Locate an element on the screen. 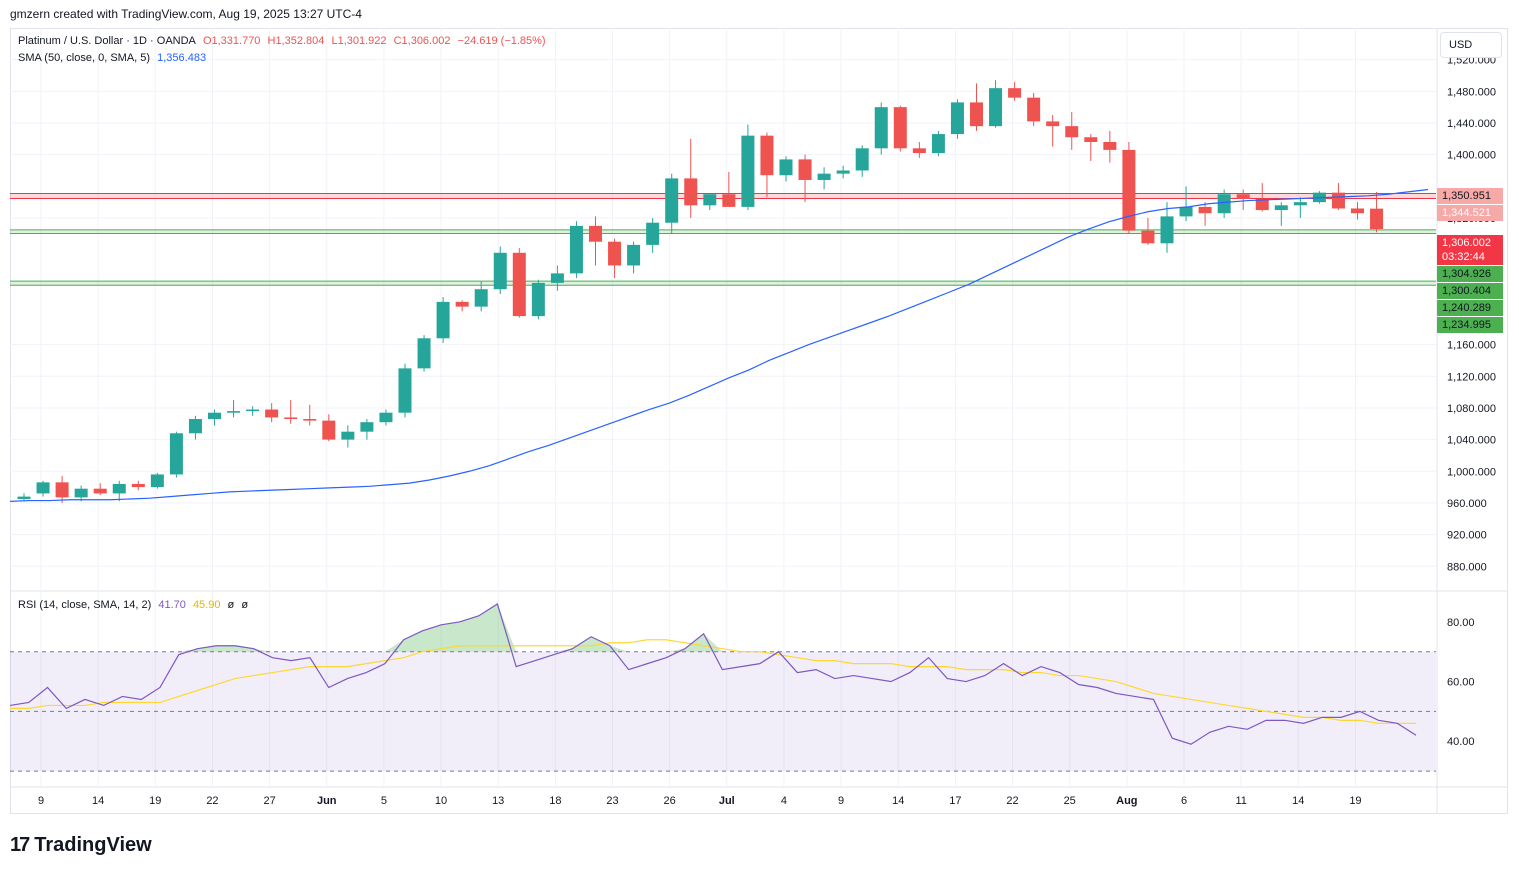 The height and width of the screenshot is (875, 1519). sma-value: 1,356.483 is located at coordinates (182, 58).